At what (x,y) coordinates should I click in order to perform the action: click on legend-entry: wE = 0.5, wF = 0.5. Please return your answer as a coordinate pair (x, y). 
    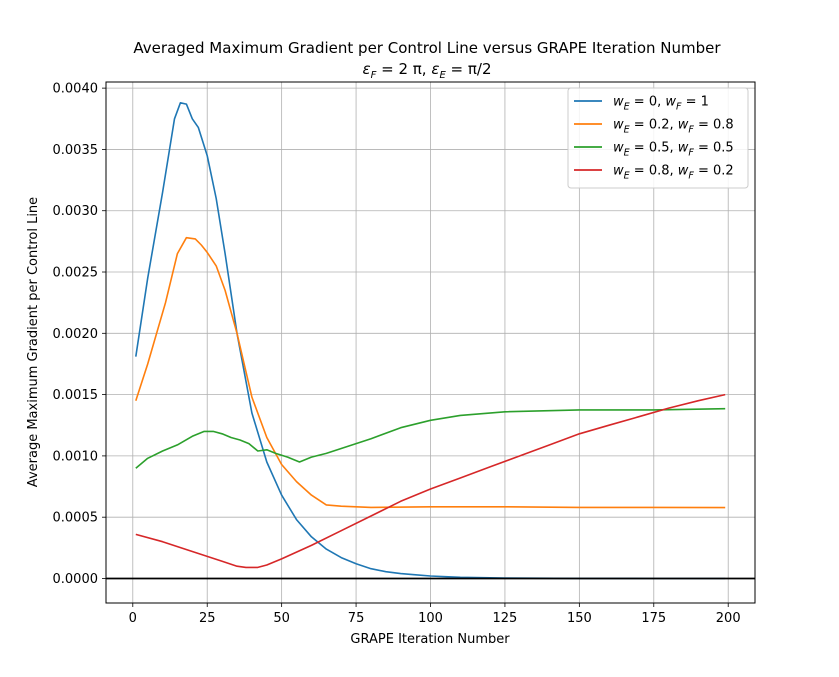
    Looking at the image, I should click on (673, 150).